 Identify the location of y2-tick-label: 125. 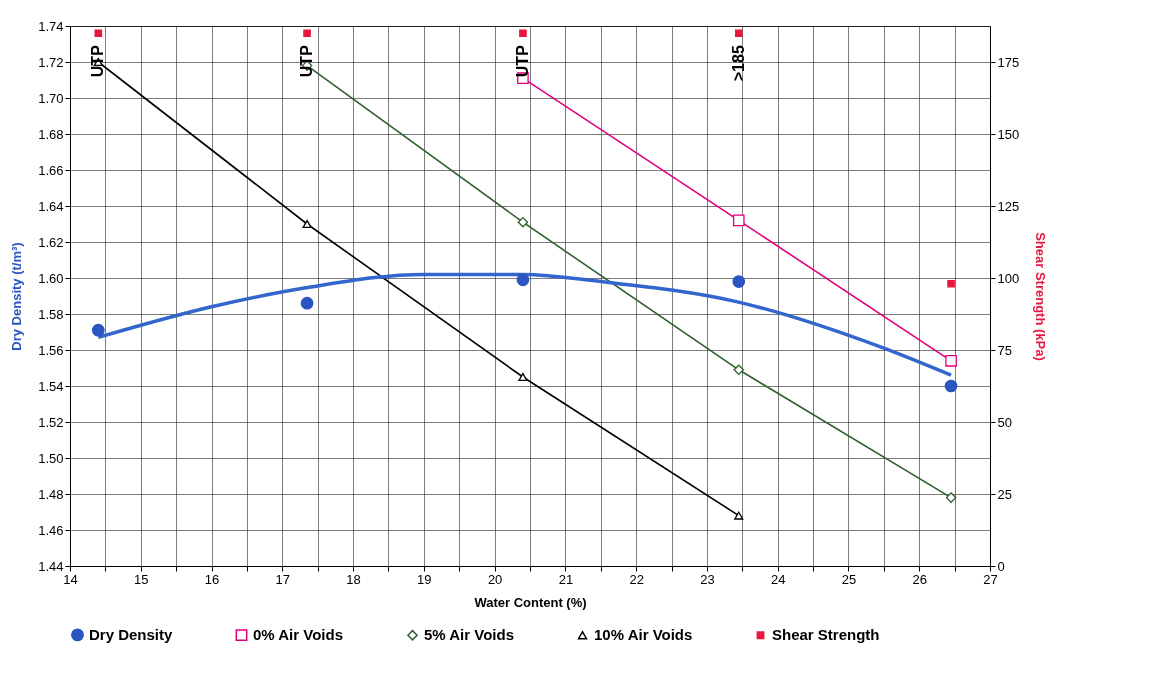
(1008, 206).